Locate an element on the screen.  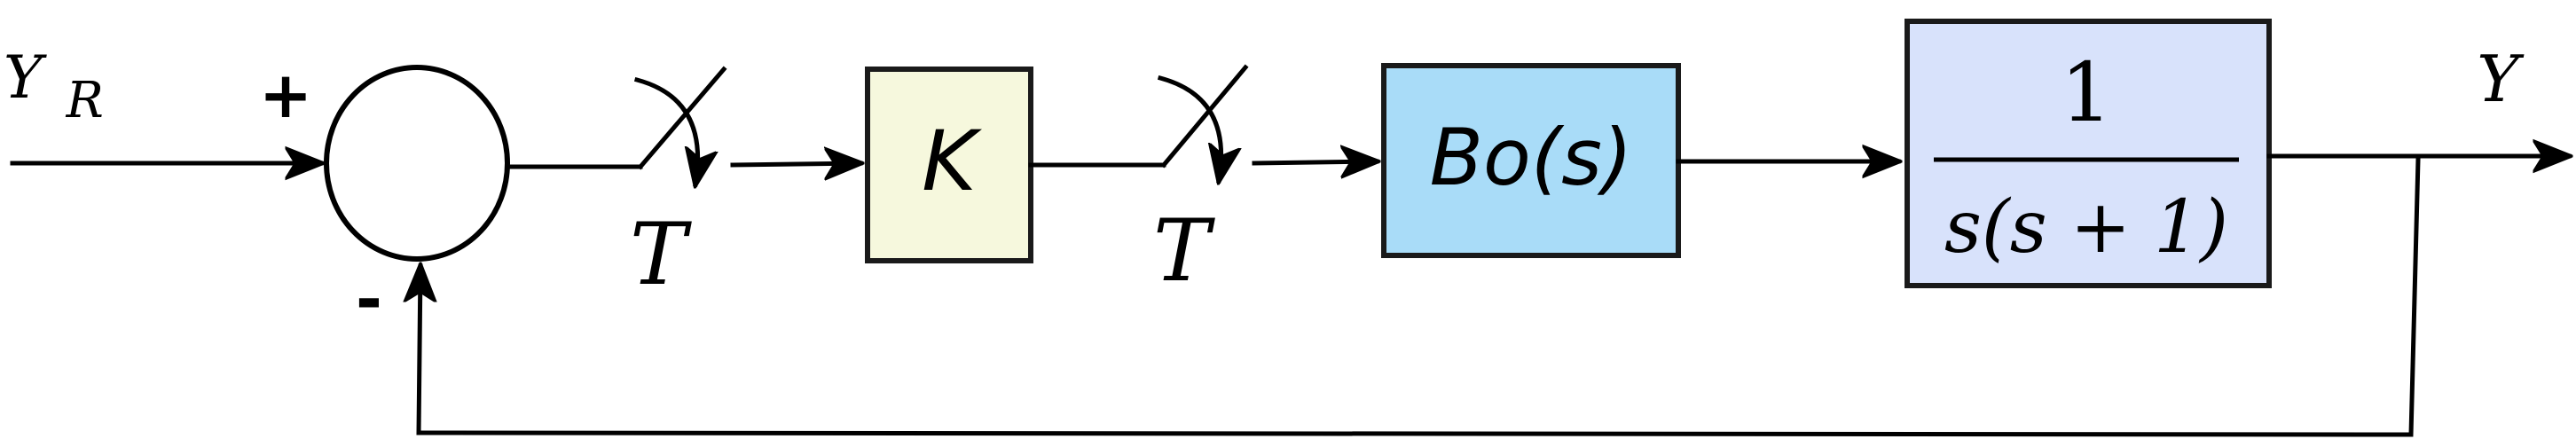
summing-junction is located at coordinates (417, 163).